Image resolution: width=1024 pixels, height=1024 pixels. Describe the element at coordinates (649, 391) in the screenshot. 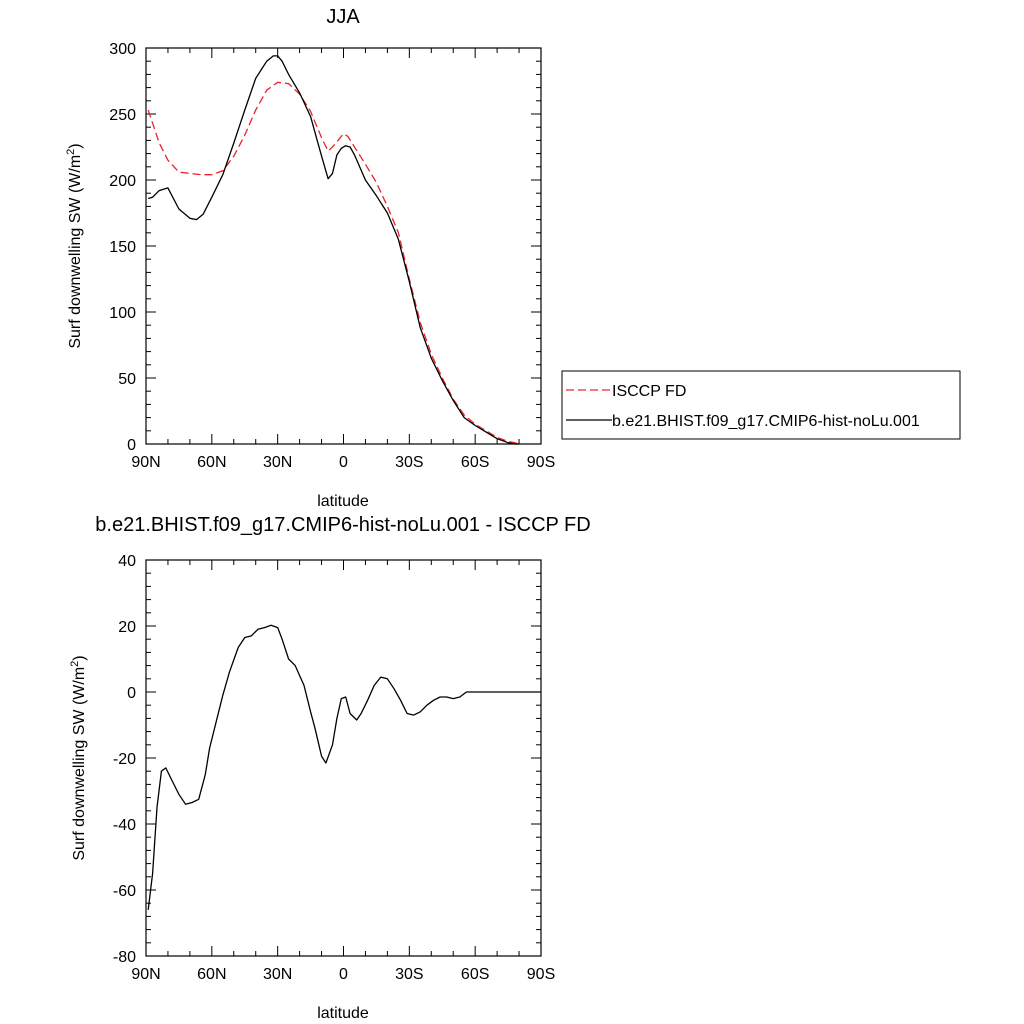

I see `legend-label: ISCCP FD` at that location.